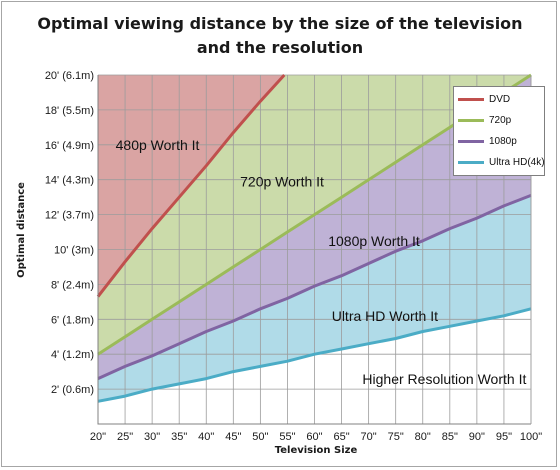 Image resolution: width=560 pixels, height=470 pixels. I want to click on y-tick-label: 4' (1.2m), so click(72, 355).